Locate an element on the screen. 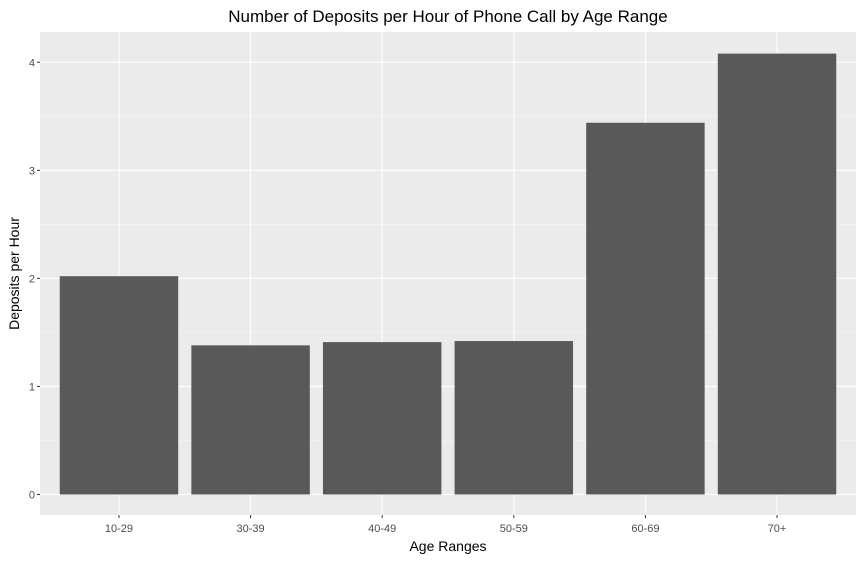 Image resolution: width=864 pixels, height=561 pixels. x-axis-title: Age Ranges is located at coordinates (447, 546).